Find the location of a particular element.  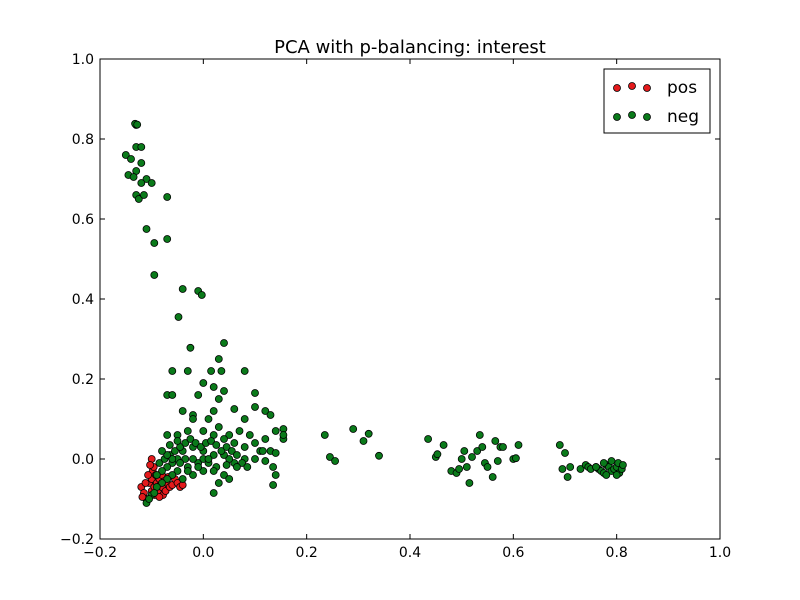

legend-marks is located at coordinates (632, 101).